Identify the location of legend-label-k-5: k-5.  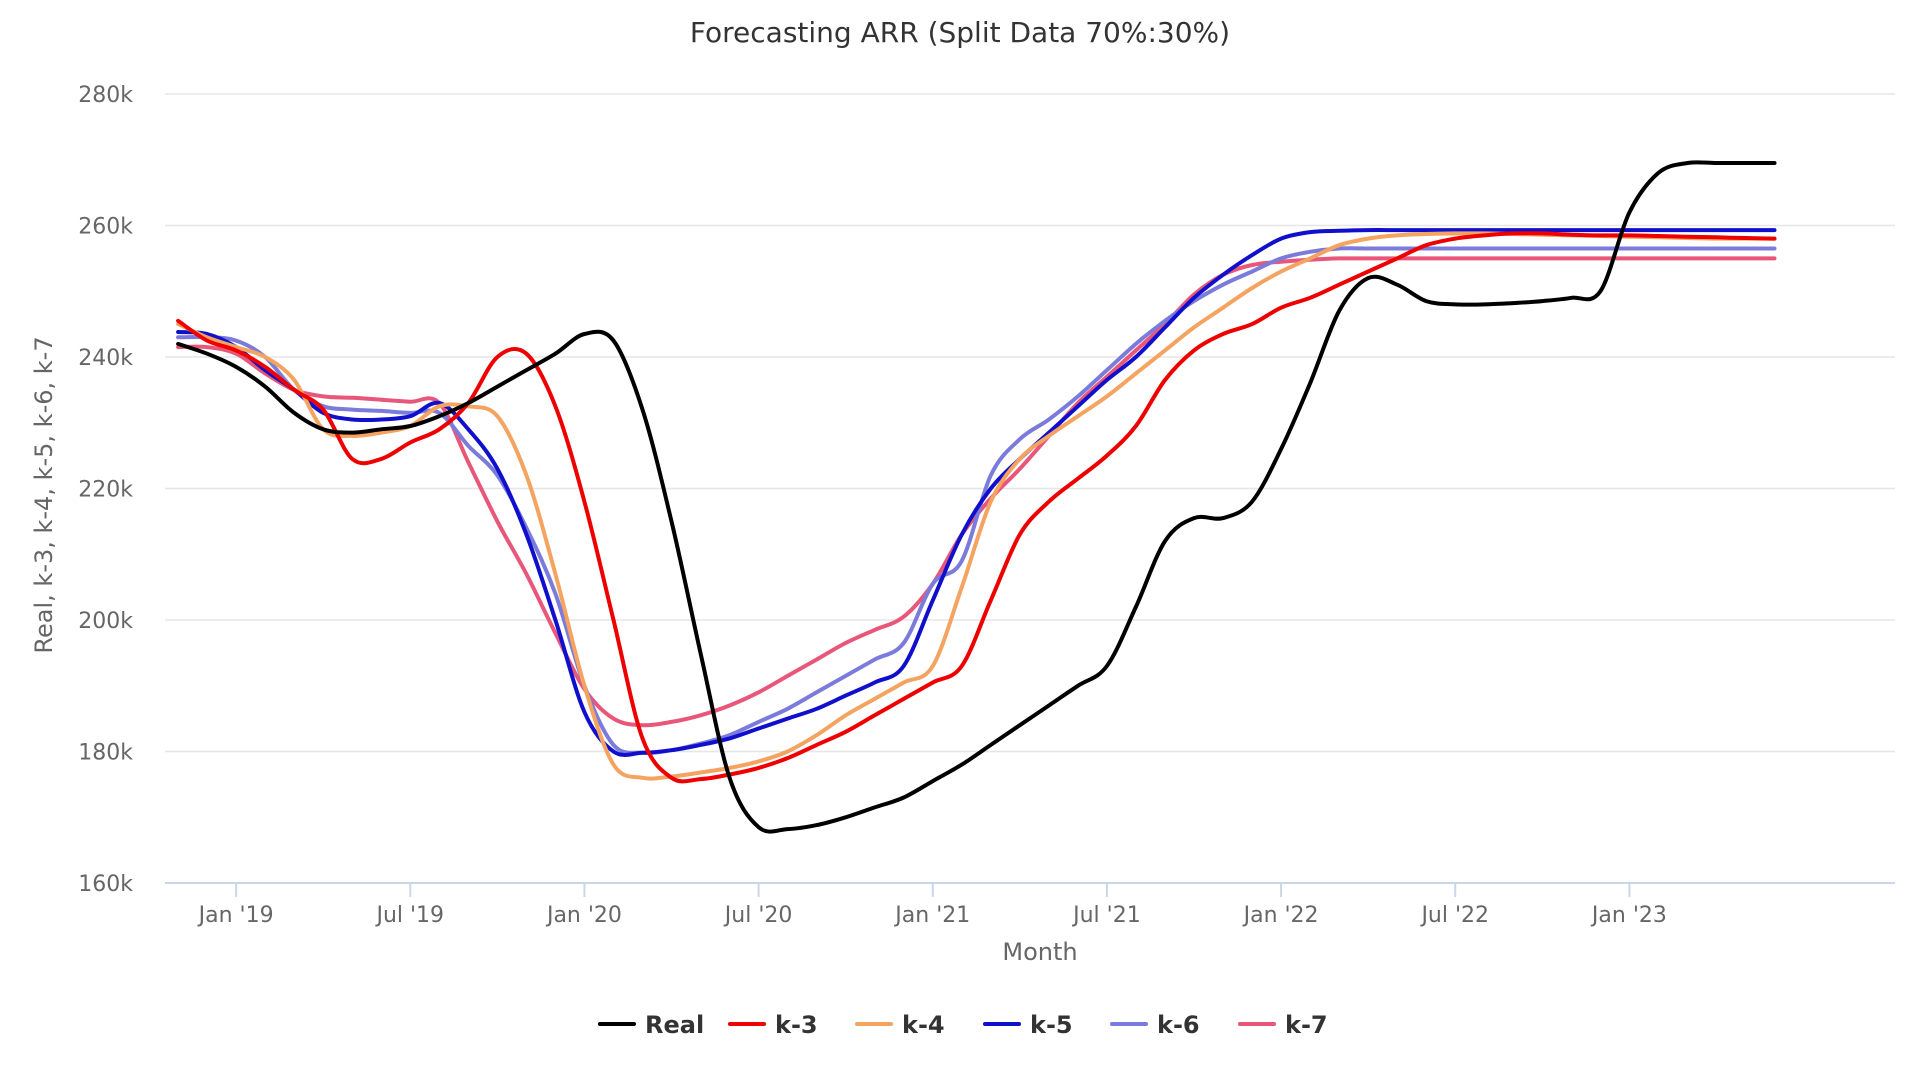
(1051, 1025).